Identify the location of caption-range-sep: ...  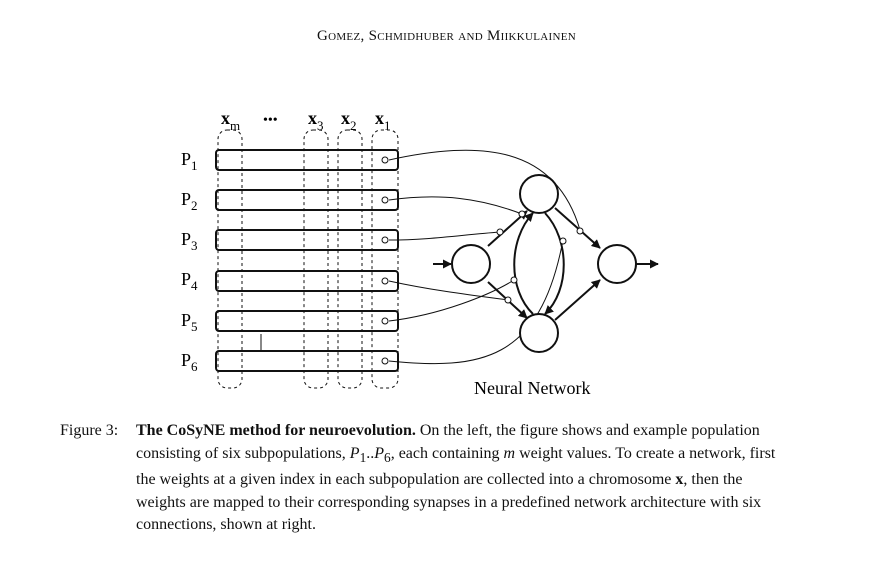
(370, 453).